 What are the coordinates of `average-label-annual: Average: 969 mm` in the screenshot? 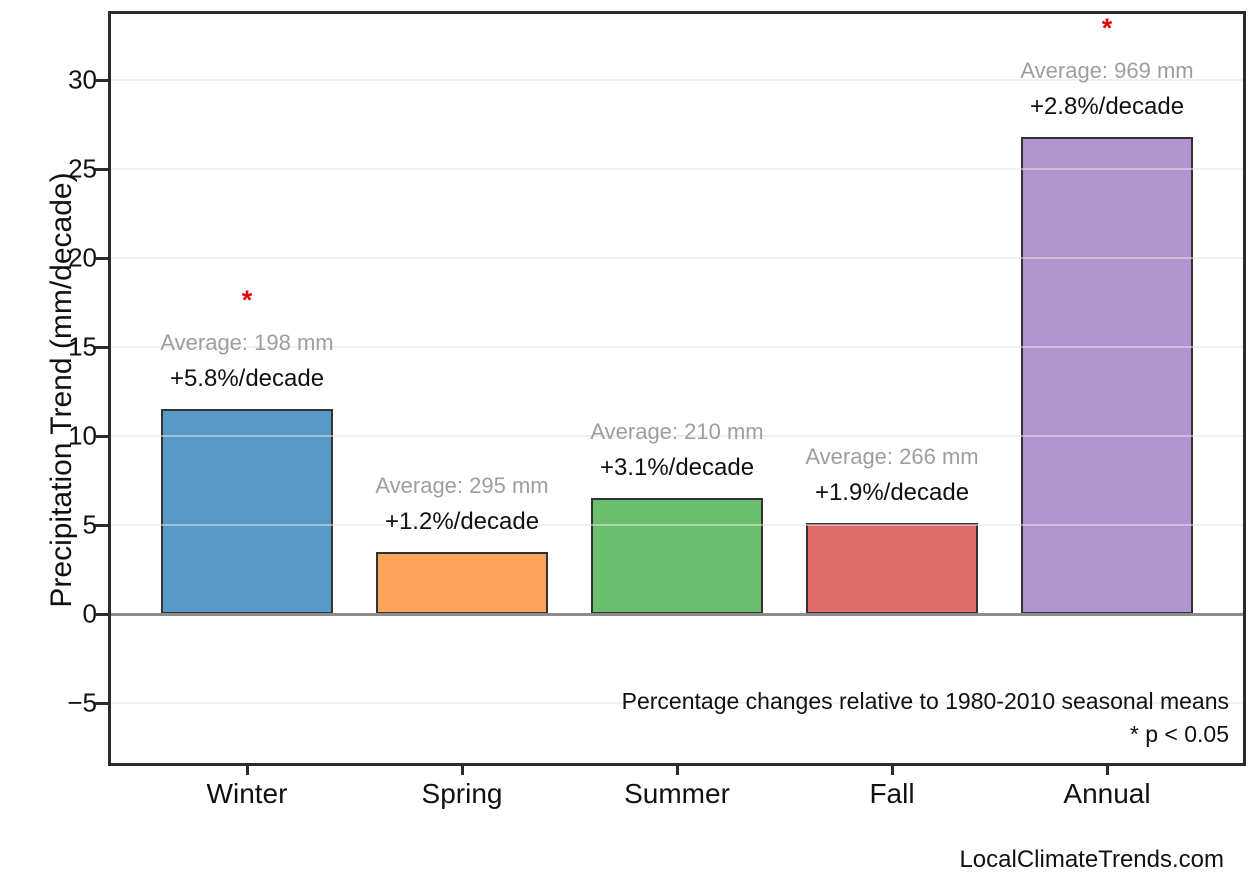 It's located at (1107, 70).